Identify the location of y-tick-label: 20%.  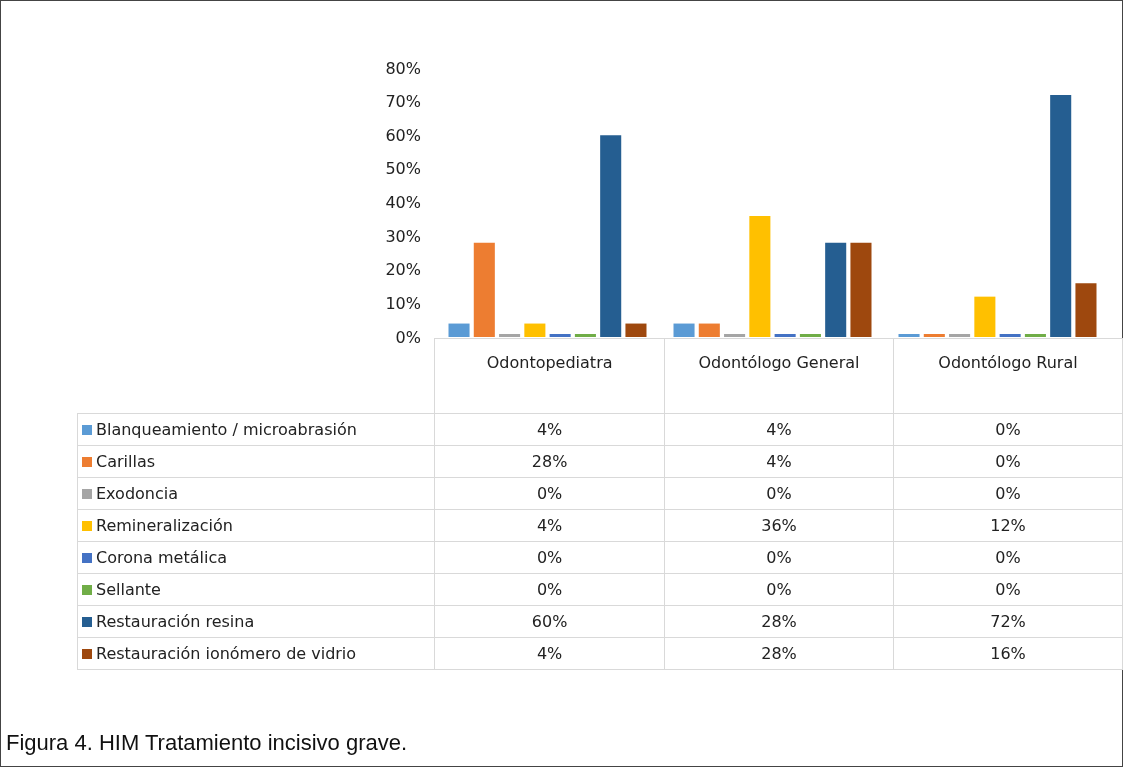
(403, 270).